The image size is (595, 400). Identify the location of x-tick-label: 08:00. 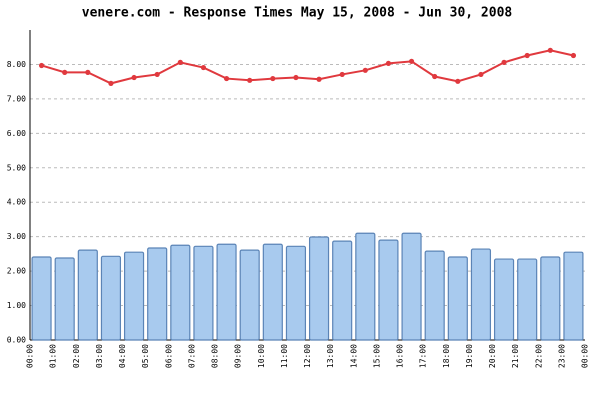
(215, 356).